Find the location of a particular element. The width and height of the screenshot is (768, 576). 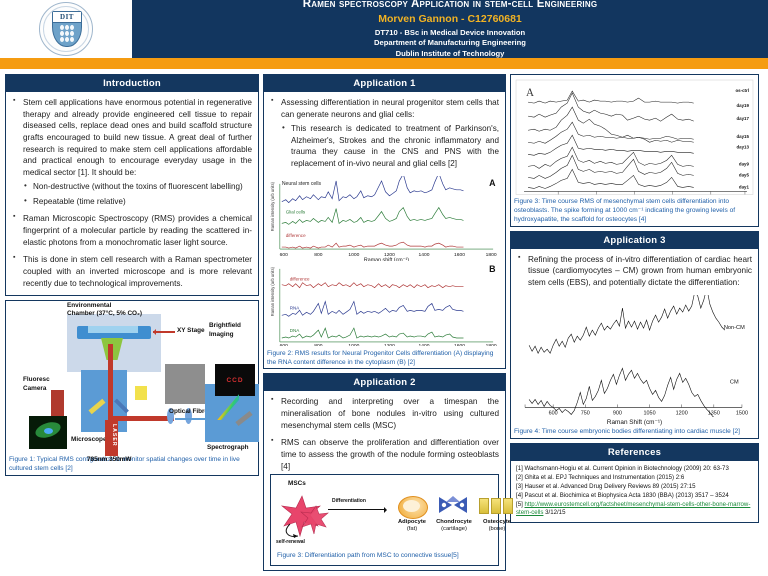

affiliation-line-3: Dublin Institute of Technology is located at coordinates (450, 53).